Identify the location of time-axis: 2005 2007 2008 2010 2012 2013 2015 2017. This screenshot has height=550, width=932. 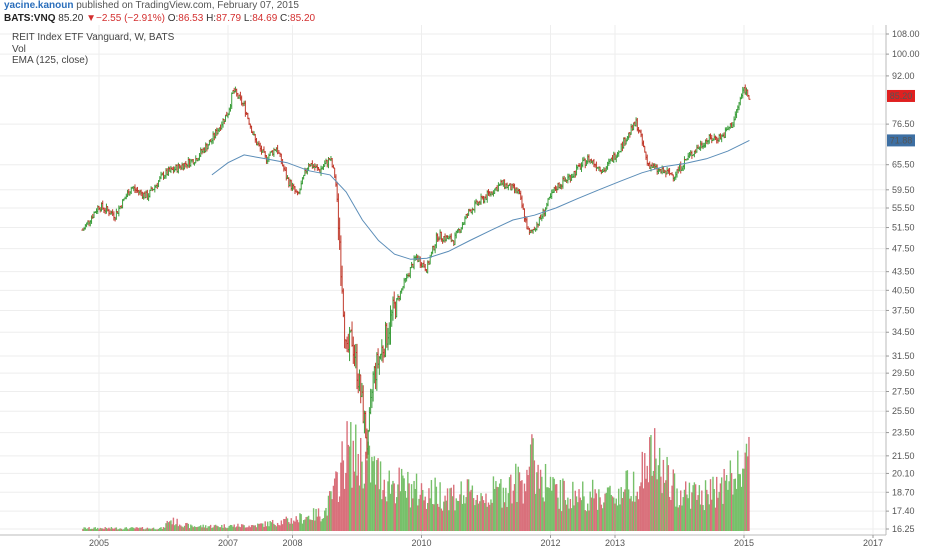
(486, 541).